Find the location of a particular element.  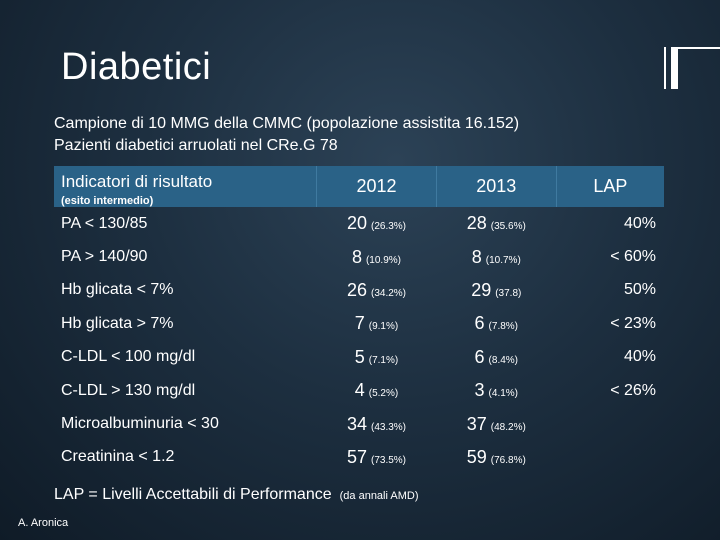

cell-2013: 8 (10.7%) is located at coordinates (496, 256).